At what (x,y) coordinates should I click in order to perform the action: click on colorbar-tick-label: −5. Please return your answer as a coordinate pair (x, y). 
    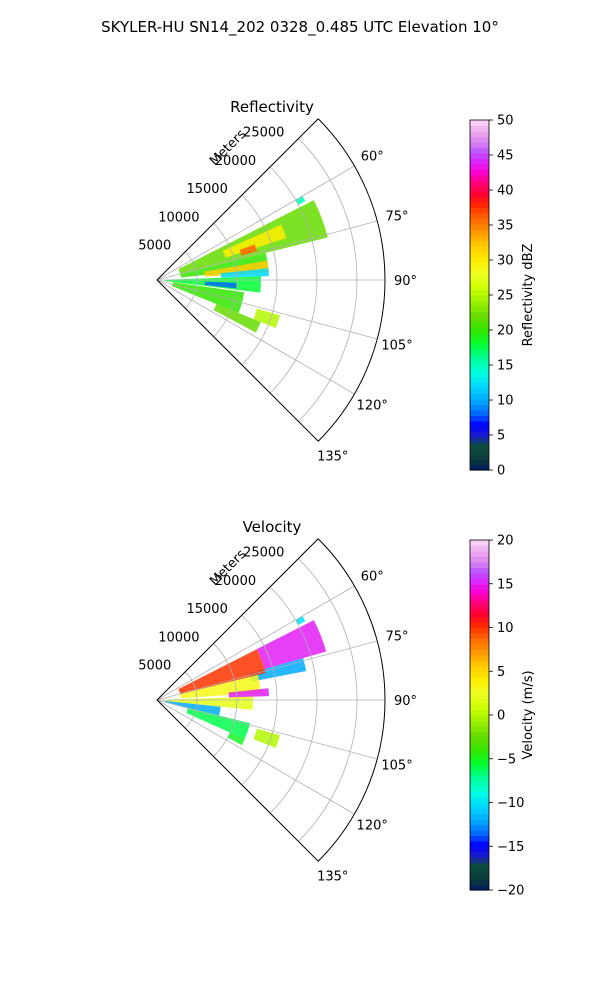
    Looking at the image, I should click on (506, 759).